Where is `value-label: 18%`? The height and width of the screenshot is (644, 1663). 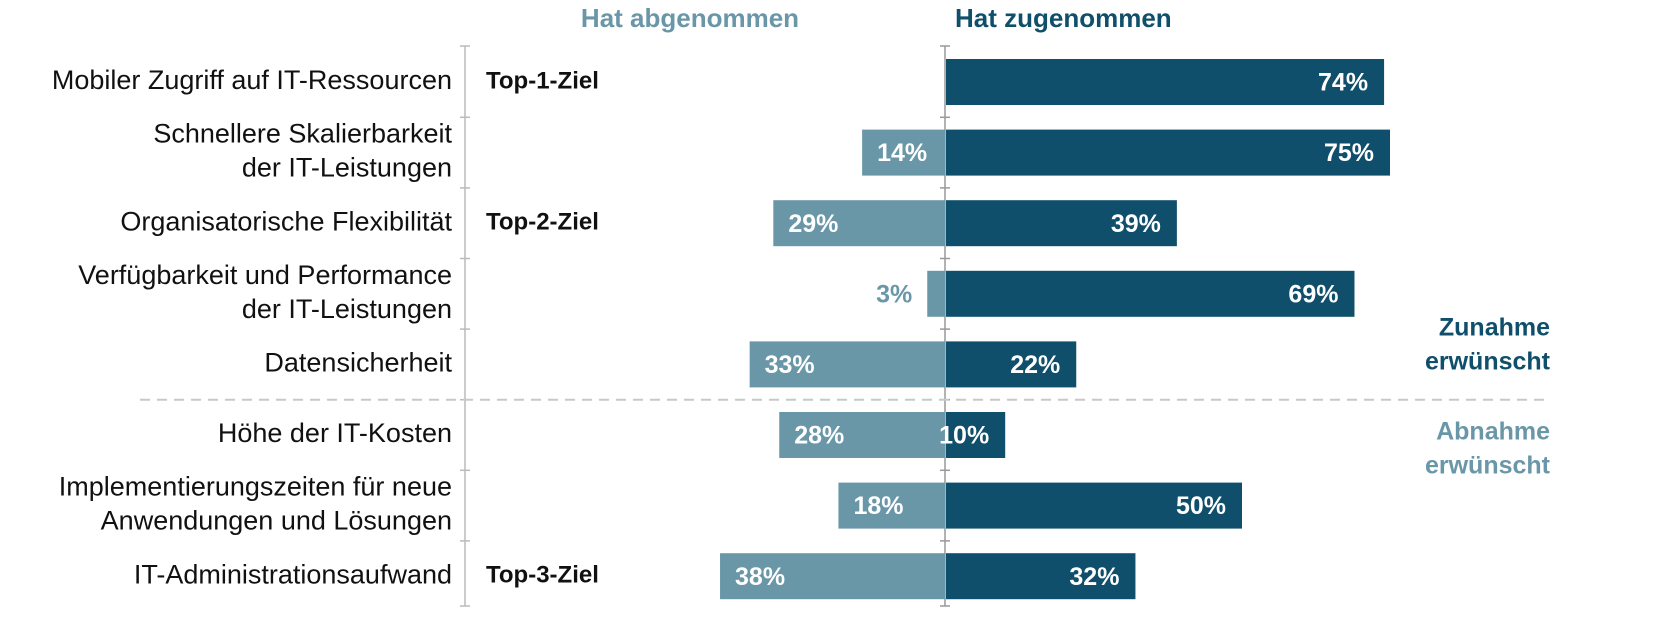 value-label: 18% is located at coordinates (878, 506).